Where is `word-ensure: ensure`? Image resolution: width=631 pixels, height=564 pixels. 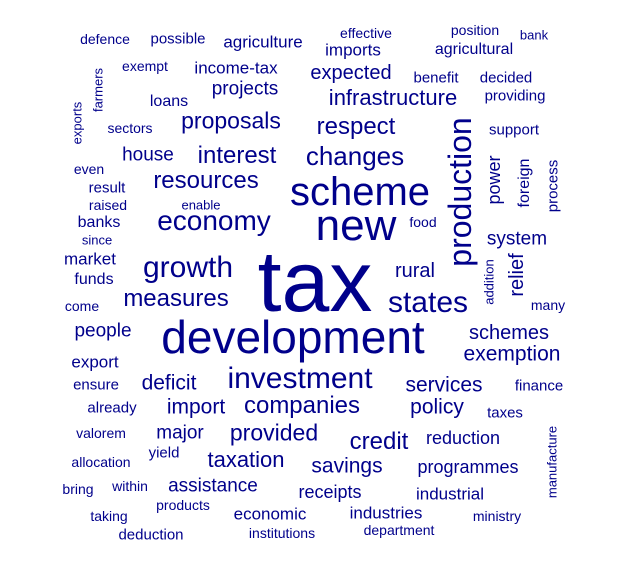
word-ensure: ensure is located at coordinates (96, 385).